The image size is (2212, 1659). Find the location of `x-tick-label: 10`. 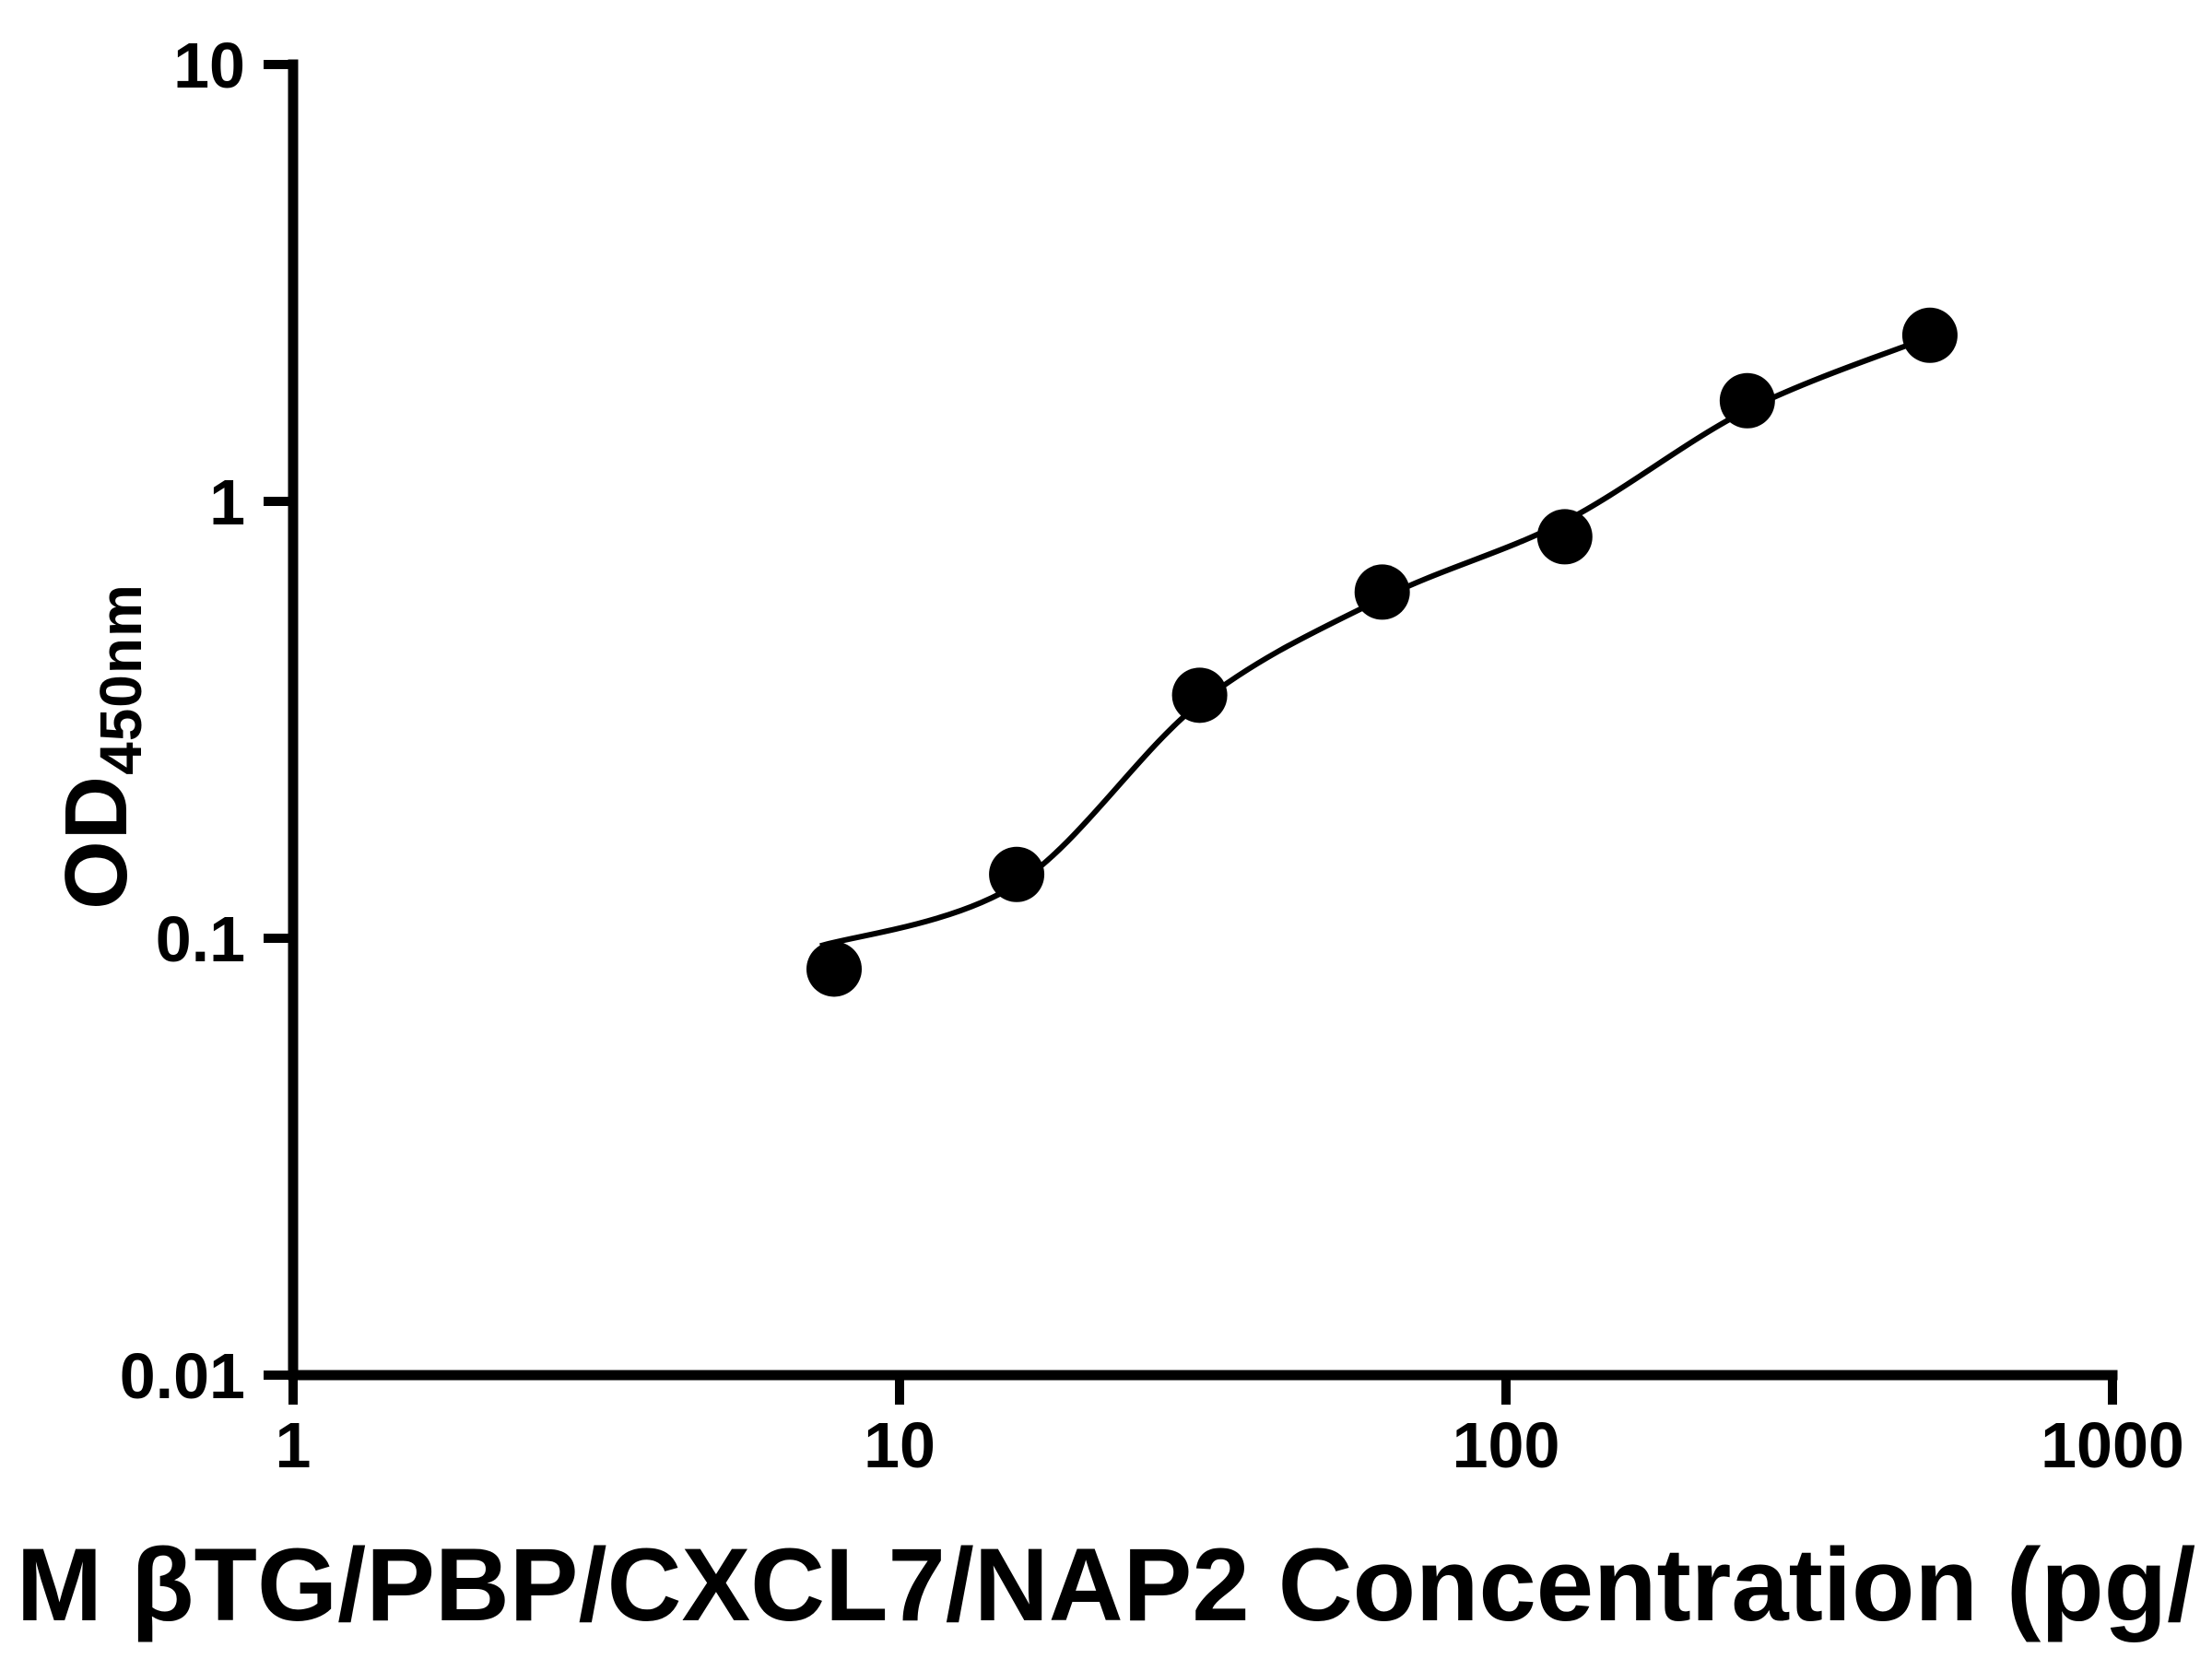

x-tick-label: 10 is located at coordinates (899, 1445).